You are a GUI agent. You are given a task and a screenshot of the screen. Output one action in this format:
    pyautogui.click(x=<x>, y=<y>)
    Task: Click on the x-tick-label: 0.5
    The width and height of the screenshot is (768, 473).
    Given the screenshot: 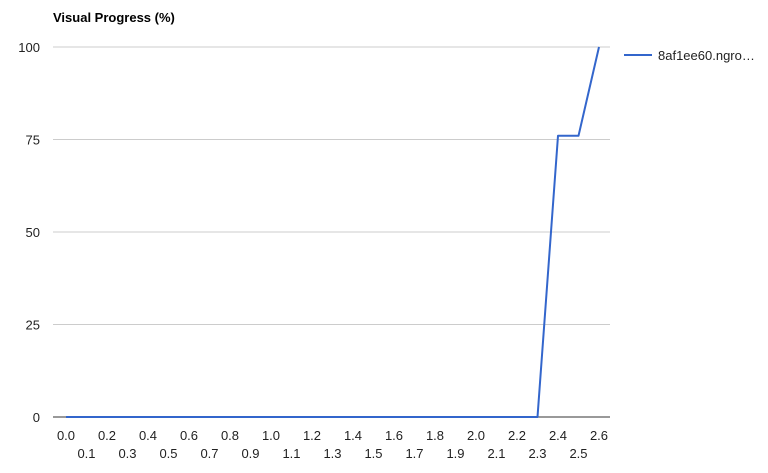 What is the action you would take?
    pyautogui.click(x=168, y=453)
    